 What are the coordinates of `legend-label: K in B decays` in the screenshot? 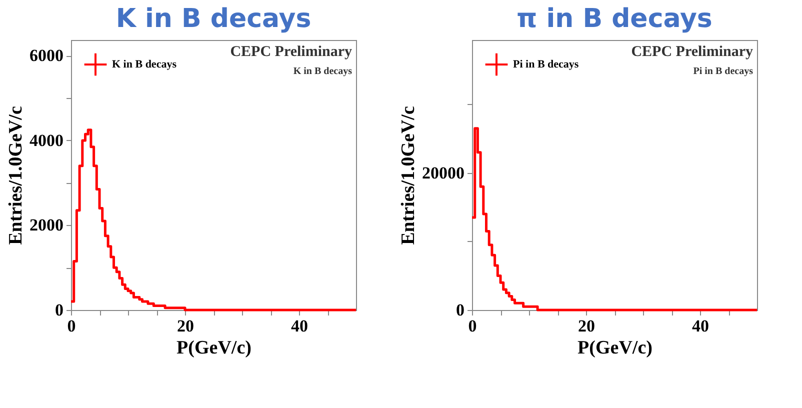 It's located at (145, 64).